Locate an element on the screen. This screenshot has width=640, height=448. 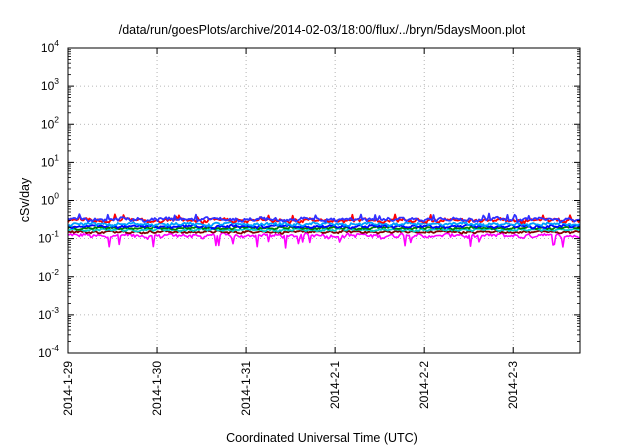
y-tick-label: 10² is located at coordinates (50, 122).